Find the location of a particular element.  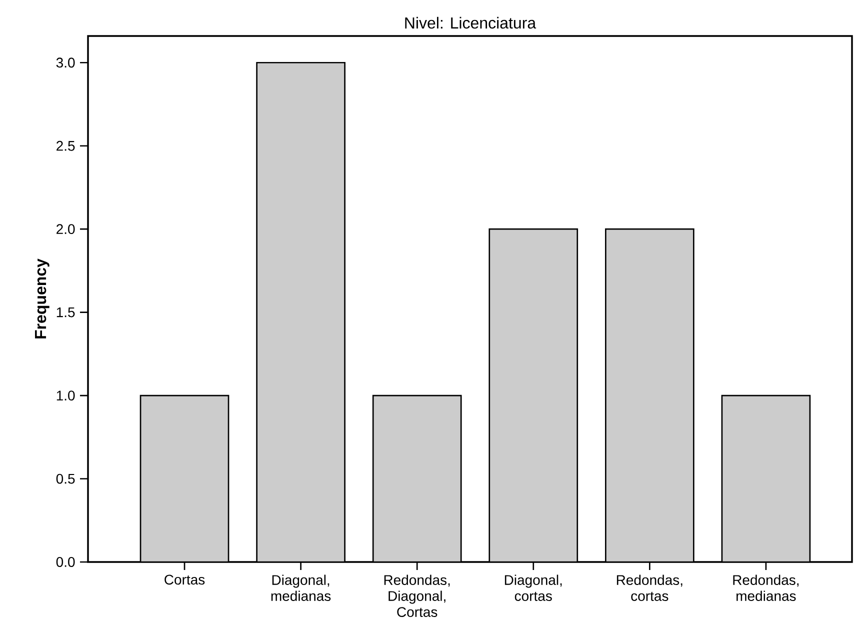

y-tick-label: 1.0 is located at coordinates (65, 395).